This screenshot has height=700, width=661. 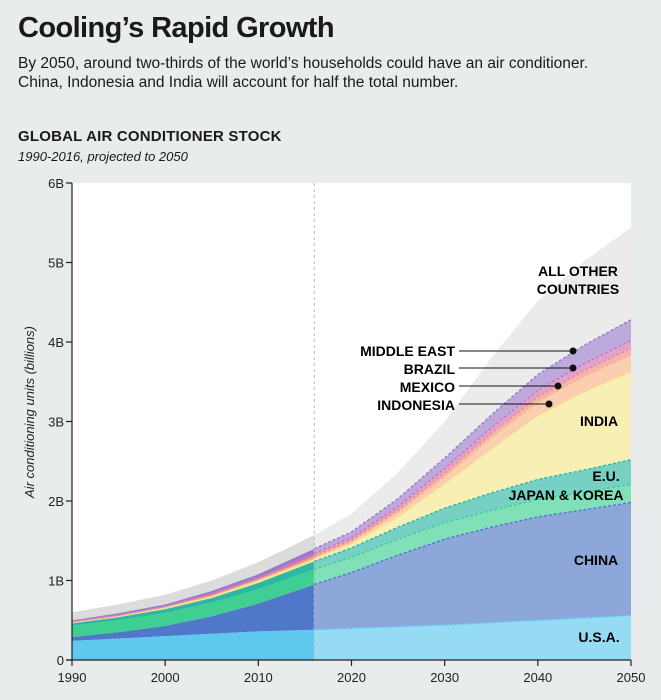 I want to click on area-china-historical, so click(x=193, y=612).